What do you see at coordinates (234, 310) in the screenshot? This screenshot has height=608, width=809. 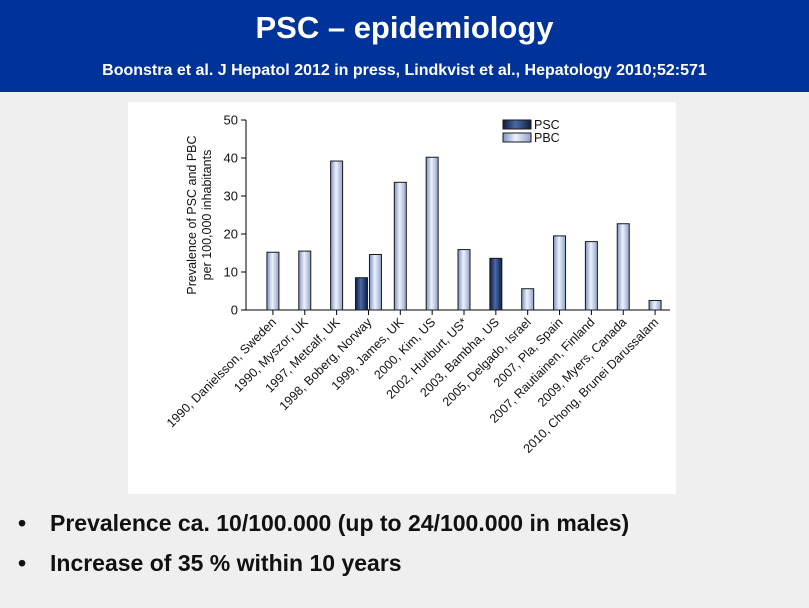 I see `y-tick-label: 0` at bounding box center [234, 310].